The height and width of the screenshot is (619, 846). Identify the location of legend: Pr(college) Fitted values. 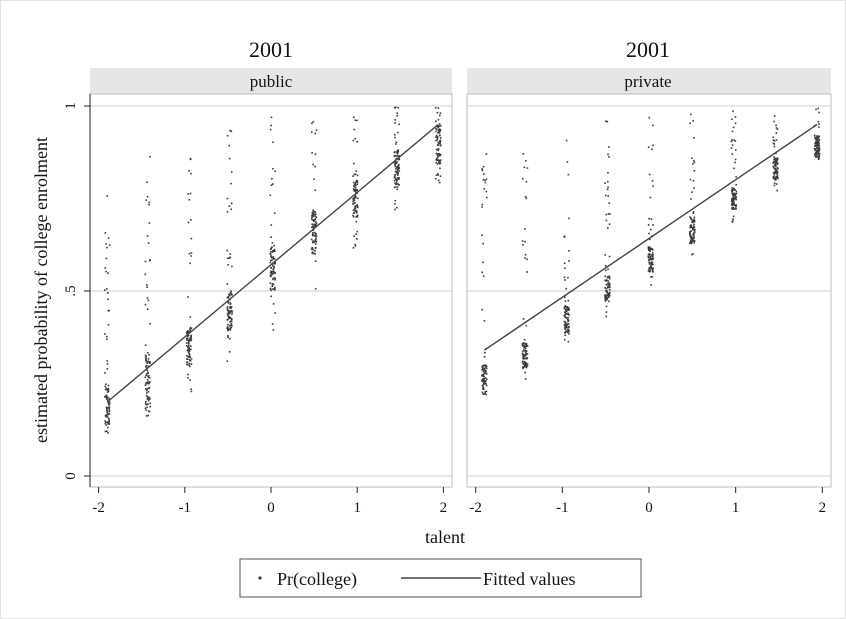
(440, 578).